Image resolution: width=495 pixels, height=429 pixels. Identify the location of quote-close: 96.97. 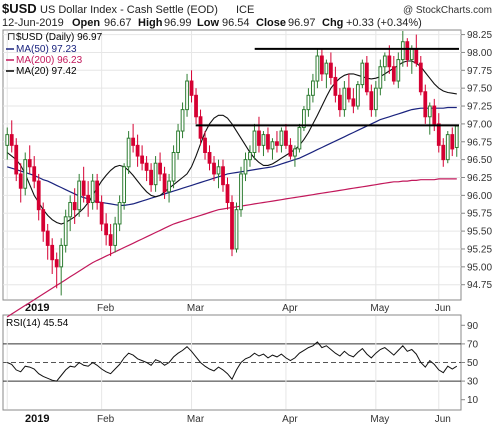
(302, 23).